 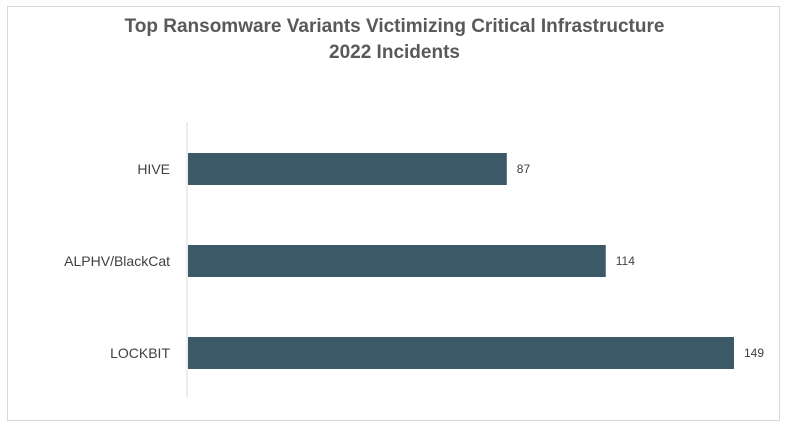 I want to click on value-label: 114, so click(x=625, y=261).